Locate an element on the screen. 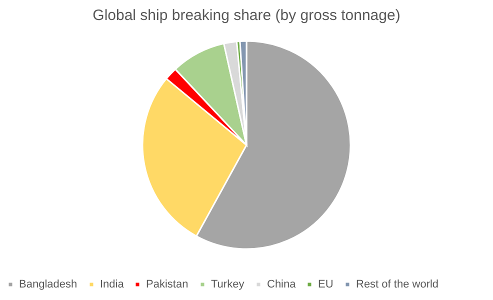 The image size is (493, 300). legend-label: Rest of the world is located at coordinates (397, 284).